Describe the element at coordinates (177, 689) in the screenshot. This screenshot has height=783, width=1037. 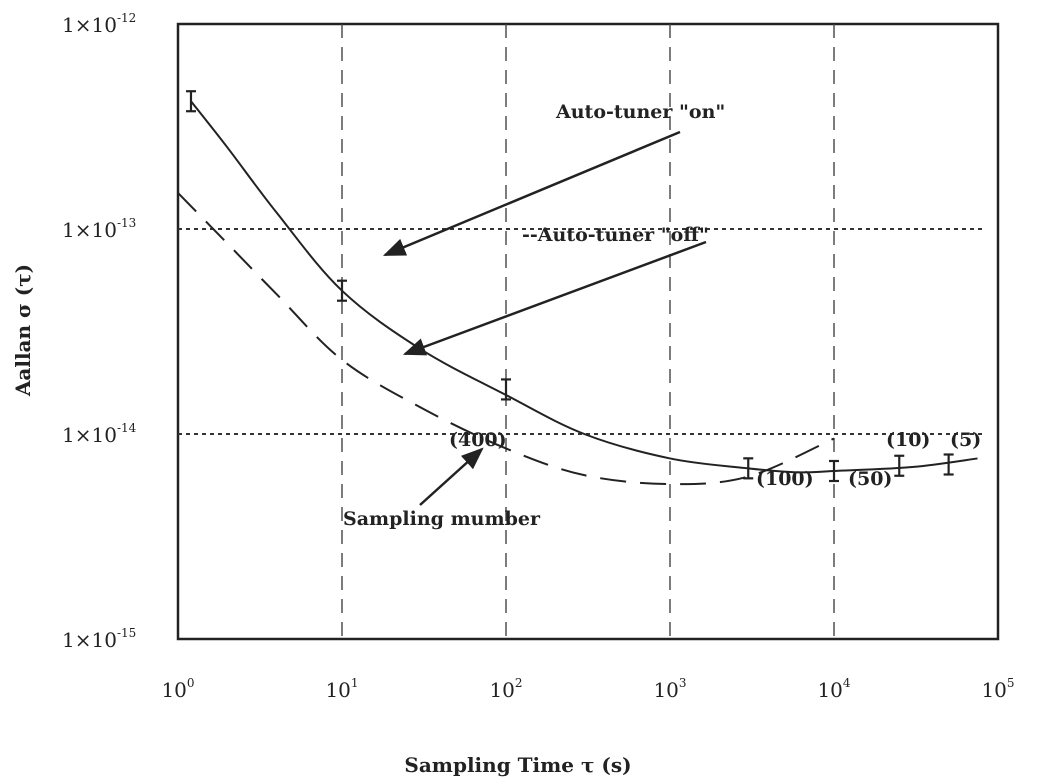
I see `x-tick-label-0: 10⁰` at that location.